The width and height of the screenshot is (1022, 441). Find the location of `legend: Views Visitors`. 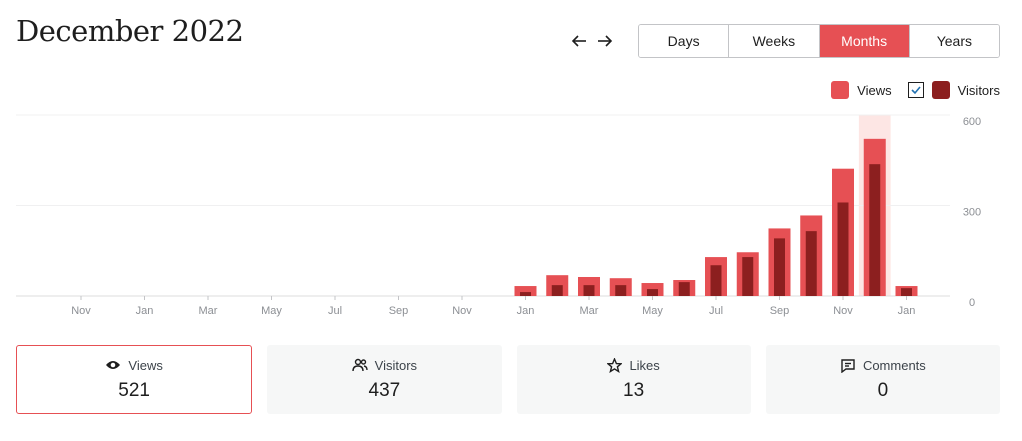

legend: Views Visitors is located at coordinates (907, 90).